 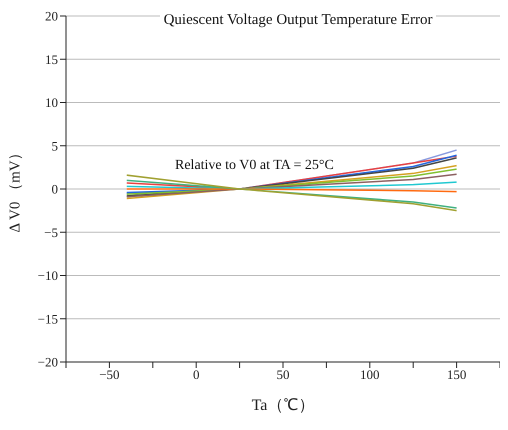 I want to click on y-tick-label: 5, so click(x=55, y=146).